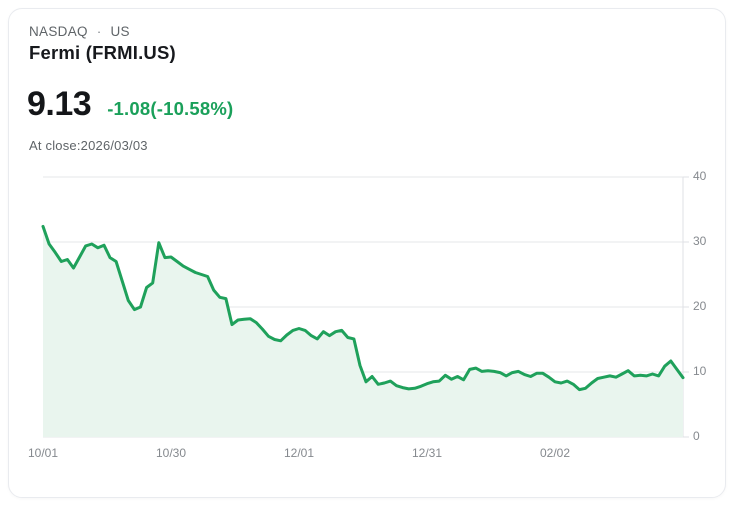 This screenshot has width=736, height=508. What do you see at coordinates (700, 176) in the screenshot?
I see `y-axis-label: 40` at bounding box center [700, 176].